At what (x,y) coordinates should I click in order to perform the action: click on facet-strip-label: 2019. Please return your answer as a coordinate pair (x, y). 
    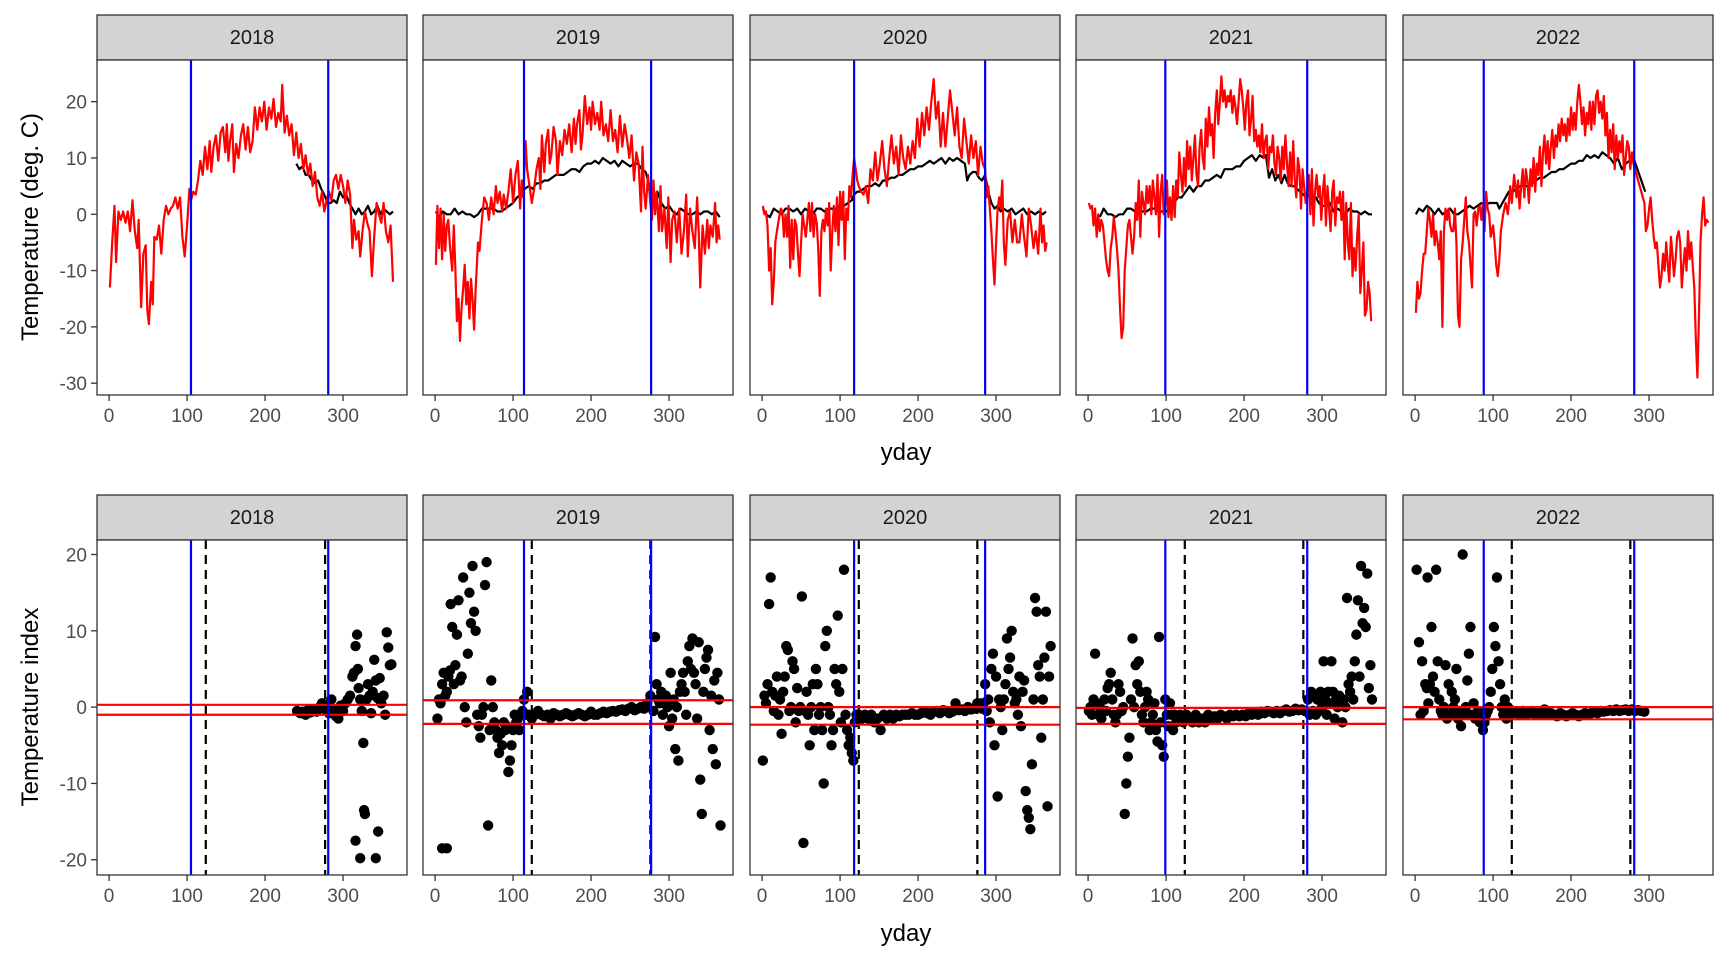
    Looking at the image, I should click on (578, 38).